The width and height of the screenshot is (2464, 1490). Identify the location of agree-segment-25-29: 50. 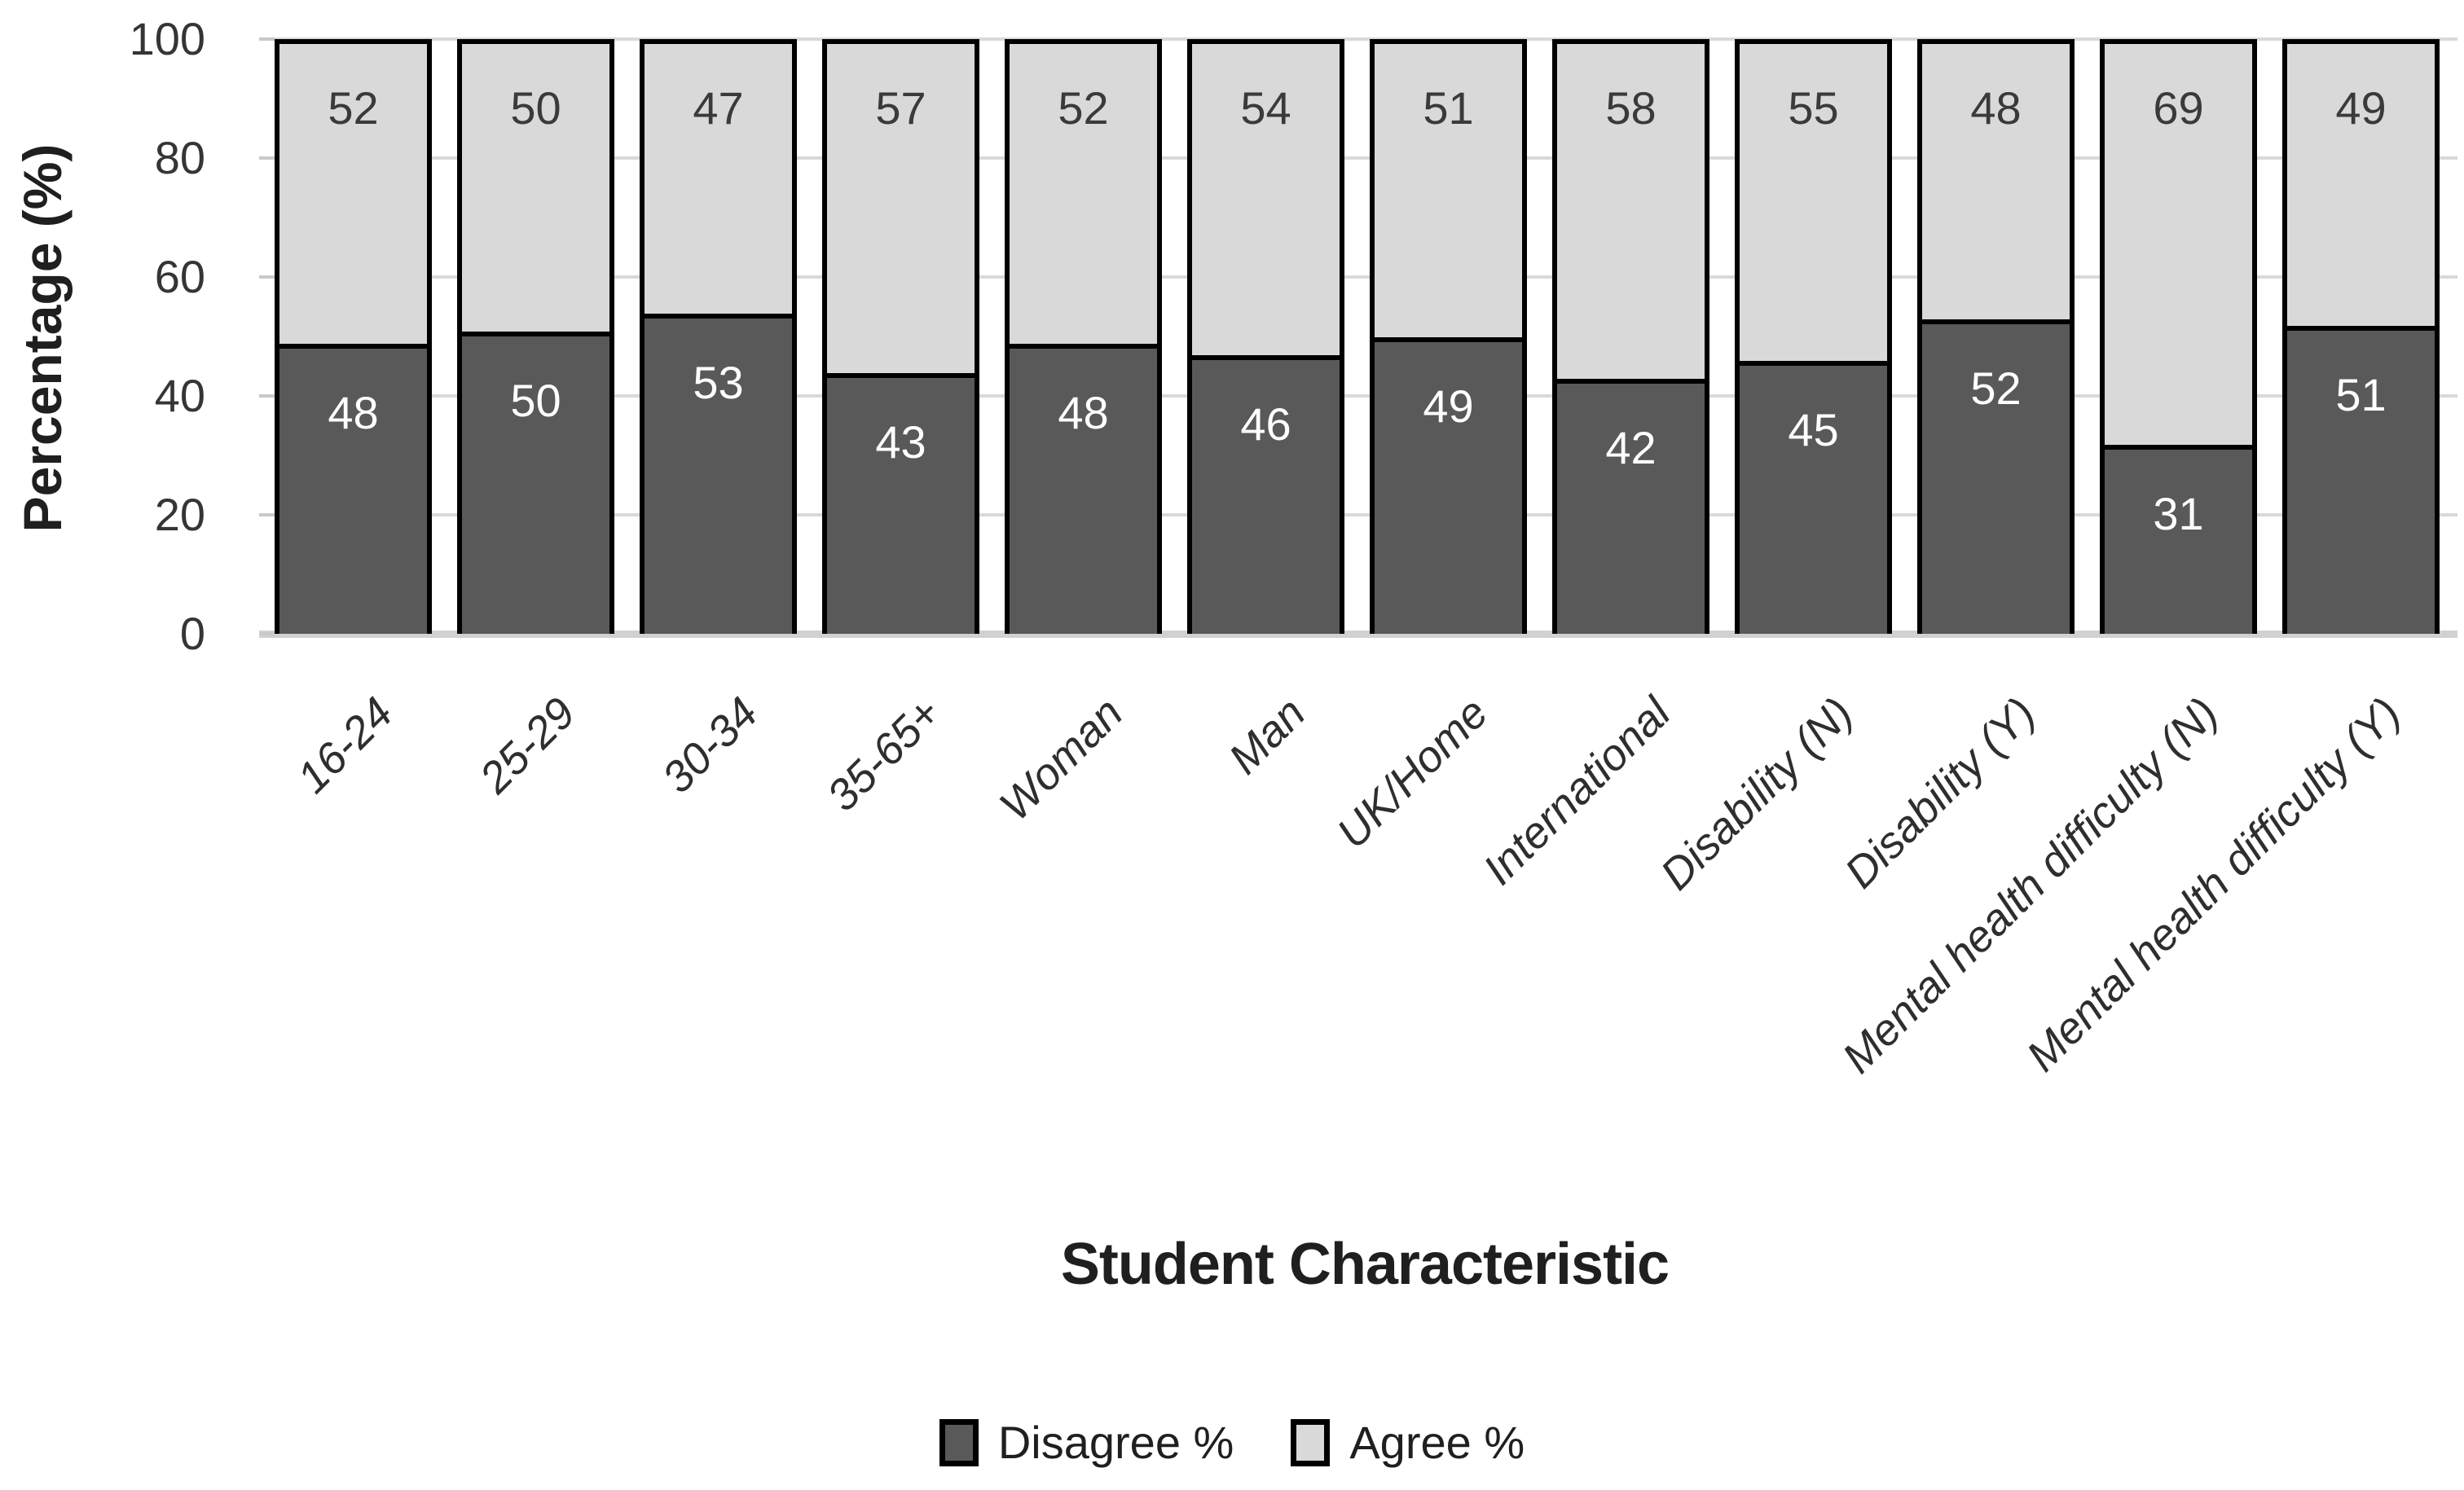
(535, 187).